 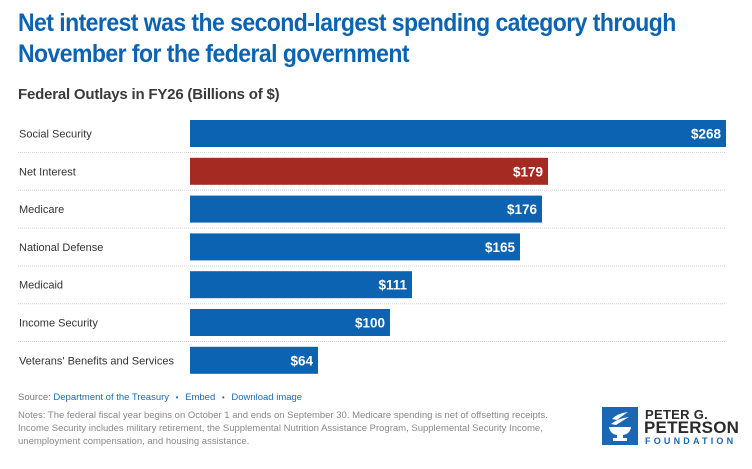 I want to click on data-label: $268, so click(x=706, y=134).